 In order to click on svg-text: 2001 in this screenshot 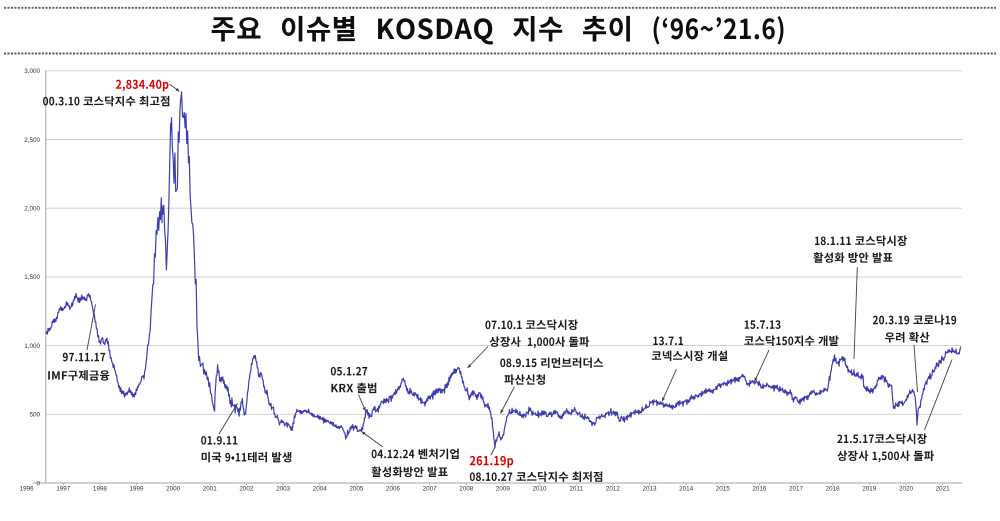, I will do `click(210, 489)`.